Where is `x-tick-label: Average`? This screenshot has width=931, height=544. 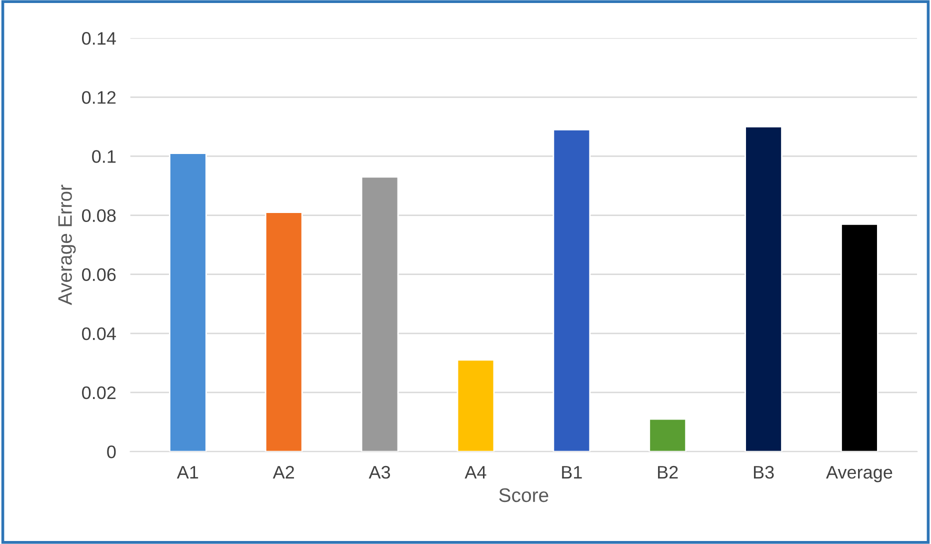 x-tick-label: Average is located at coordinates (859, 474).